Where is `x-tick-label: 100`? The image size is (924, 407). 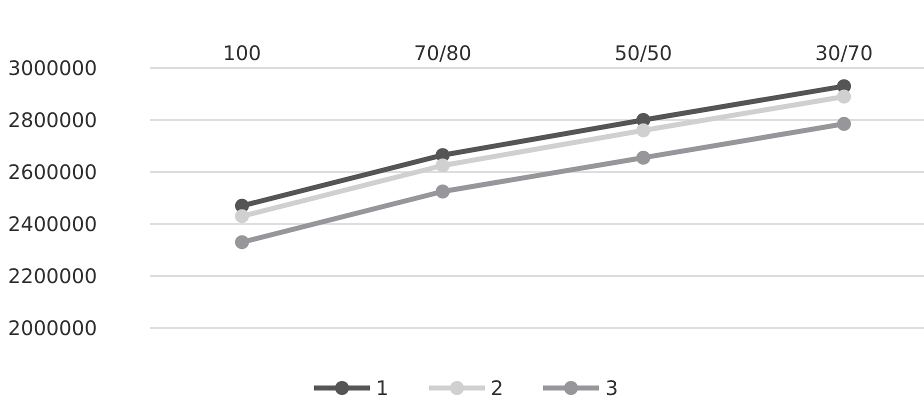 x-tick-label: 100 is located at coordinates (242, 53).